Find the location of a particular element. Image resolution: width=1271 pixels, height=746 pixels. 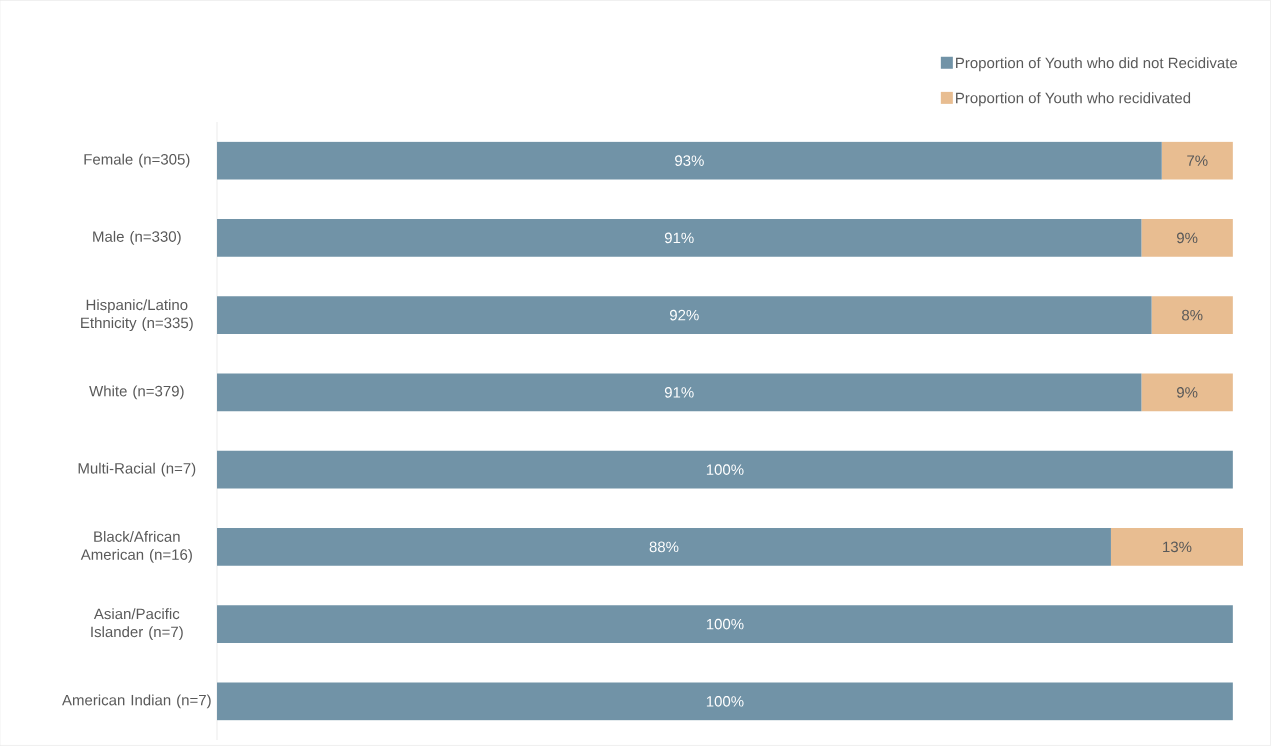

y-tick-label: Multi-Racial (n=7) is located at coordinates (137, 469).